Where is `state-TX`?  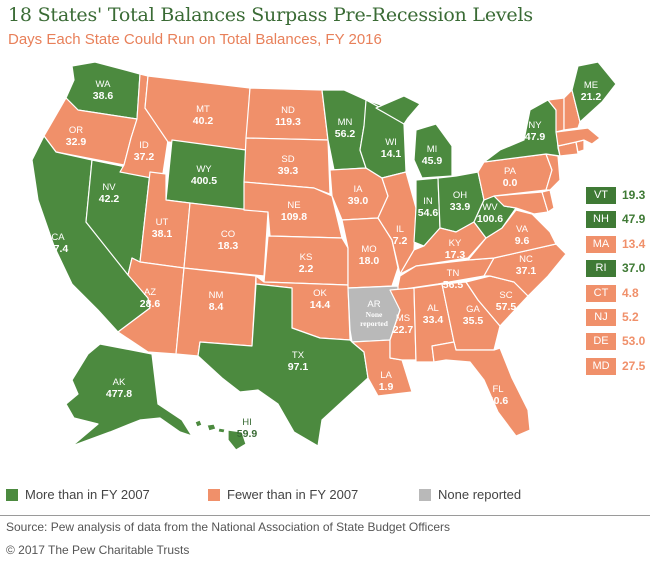 state-TX is located at coordinates (283, 365).